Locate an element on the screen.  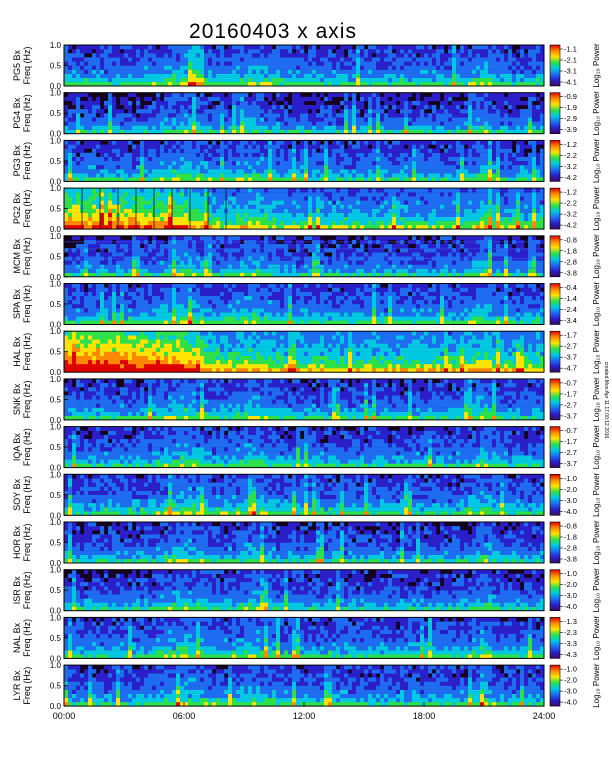
colorbar-tick-label: -4.1 is located at coordinates (570, 82).